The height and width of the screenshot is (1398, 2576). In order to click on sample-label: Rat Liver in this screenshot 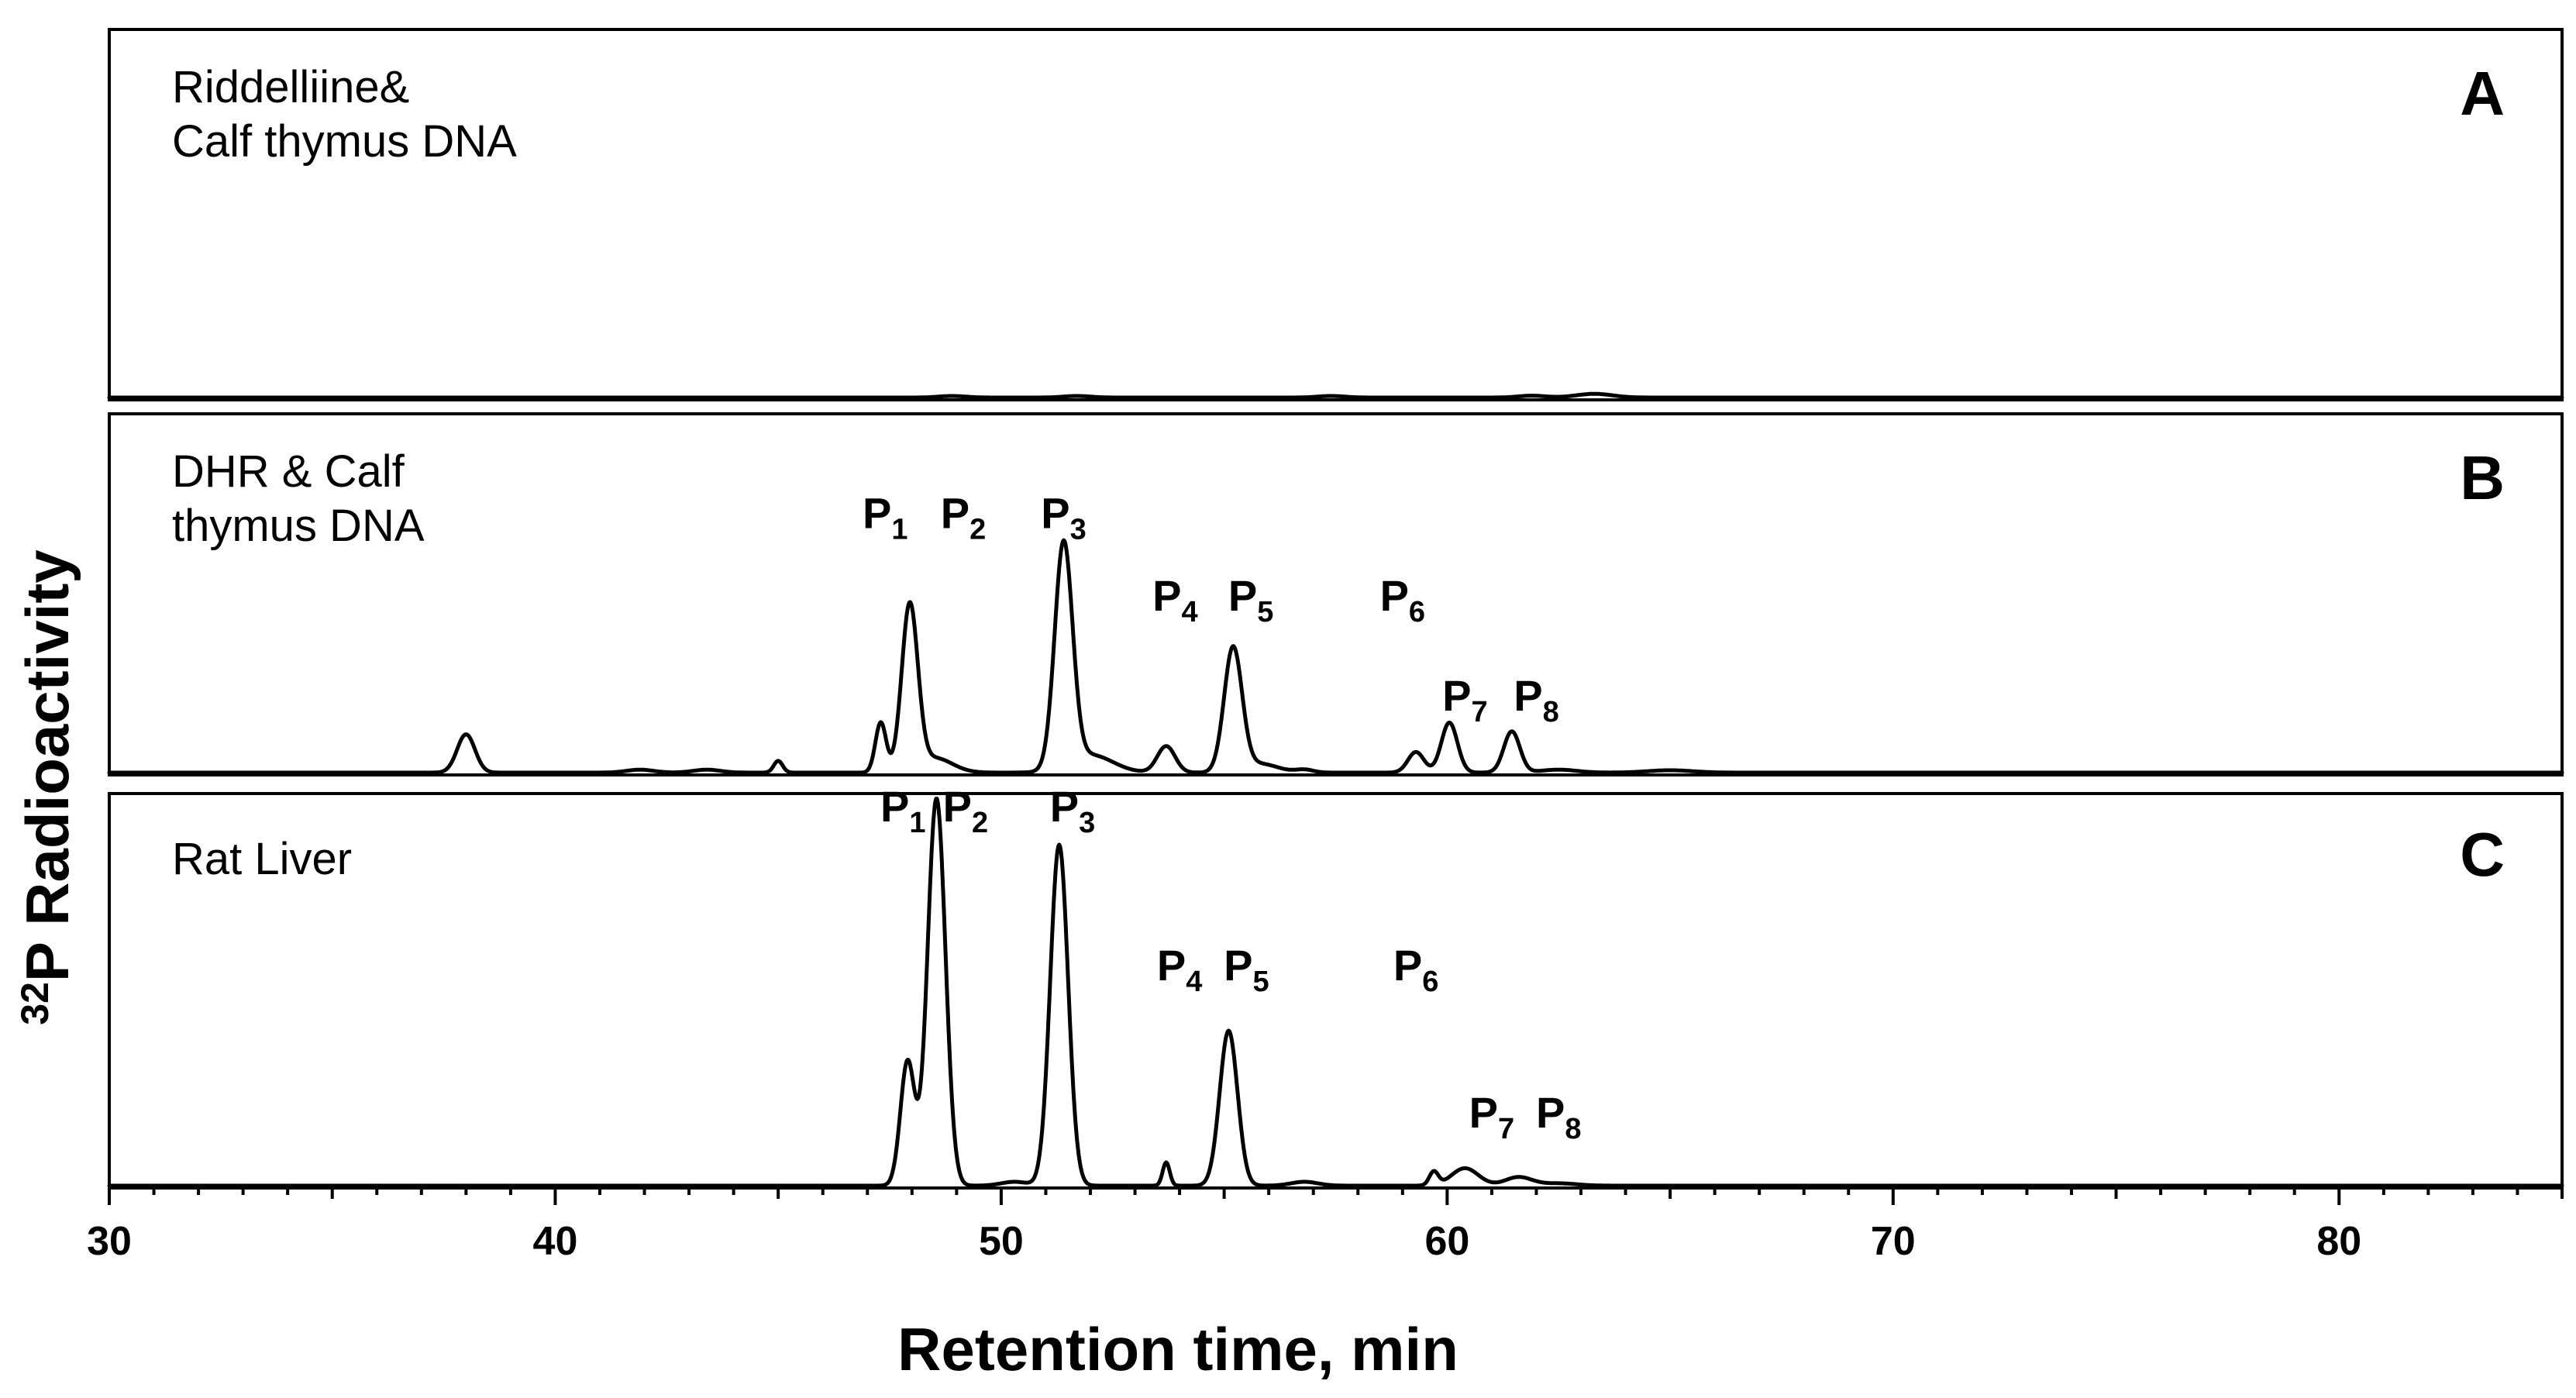, I will do `click(262, 859)`.